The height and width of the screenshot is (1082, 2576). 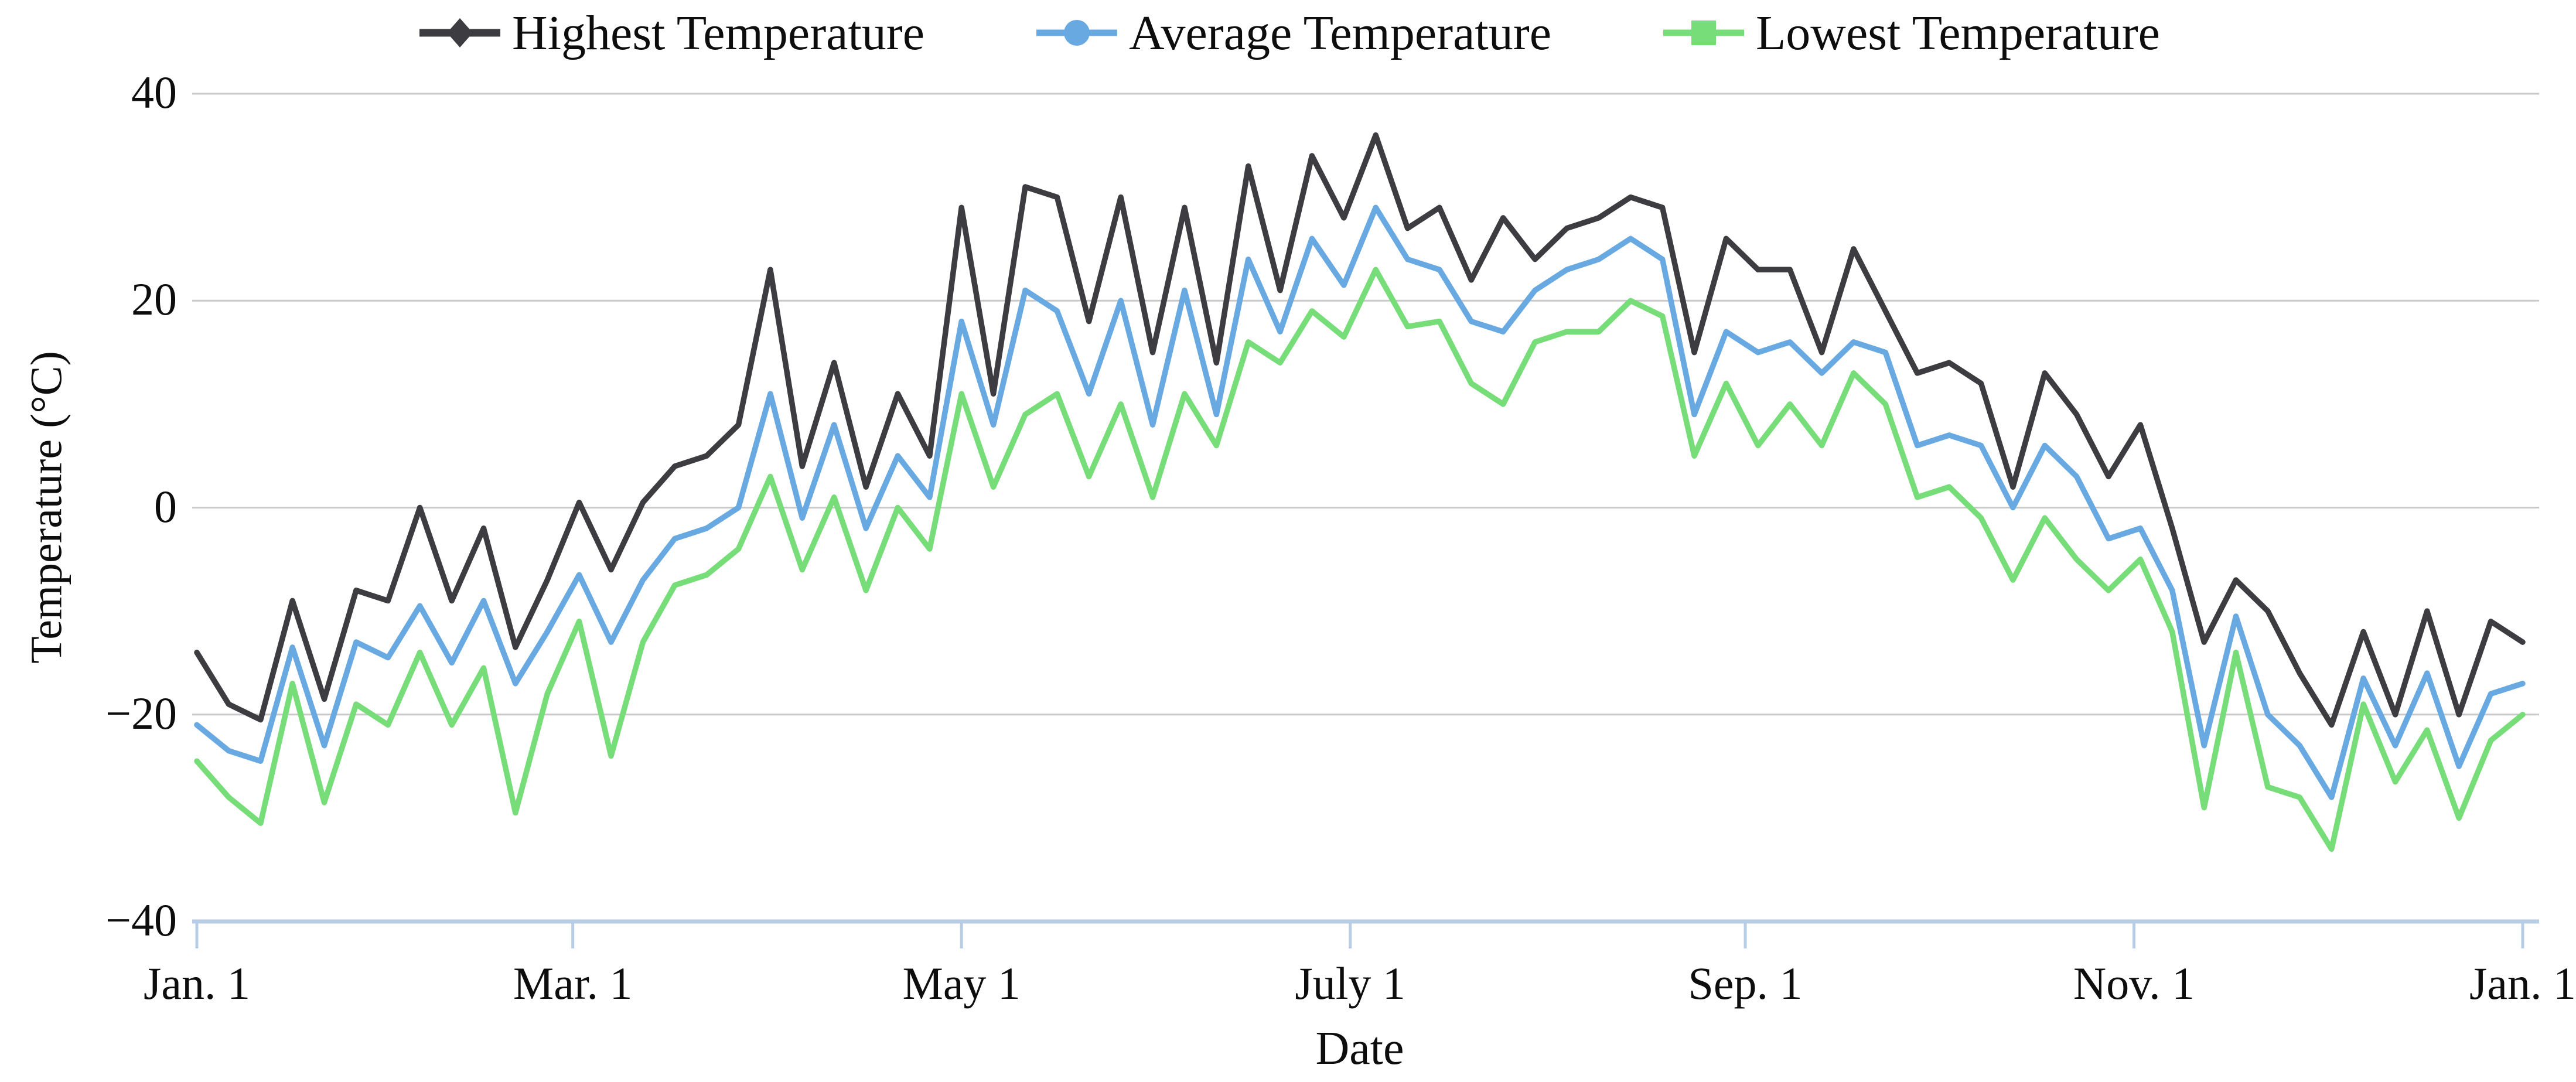 I want to click on legend-label-lowest: Lowest Temperature, so click(x=1957, y=32).